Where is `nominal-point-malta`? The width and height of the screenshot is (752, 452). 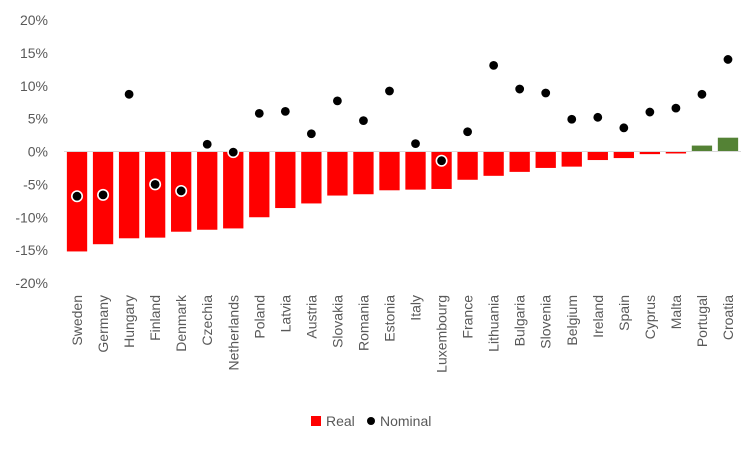 nominal-point-malta is located at coordinates (675, 108).